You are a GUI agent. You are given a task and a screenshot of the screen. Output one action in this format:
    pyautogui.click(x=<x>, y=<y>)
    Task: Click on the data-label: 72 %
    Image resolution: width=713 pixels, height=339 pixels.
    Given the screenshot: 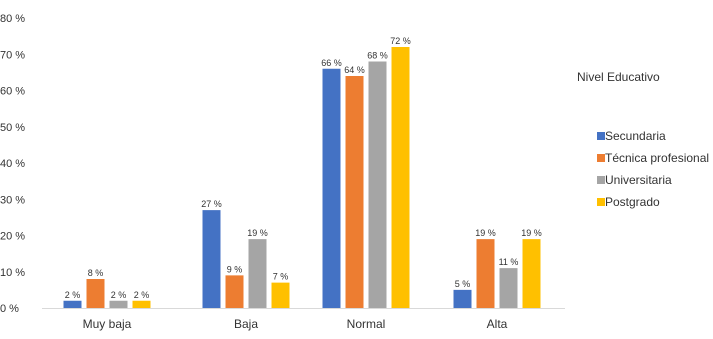 What is the action you would take?
    pyautogui.click(x=400, y=41)
    